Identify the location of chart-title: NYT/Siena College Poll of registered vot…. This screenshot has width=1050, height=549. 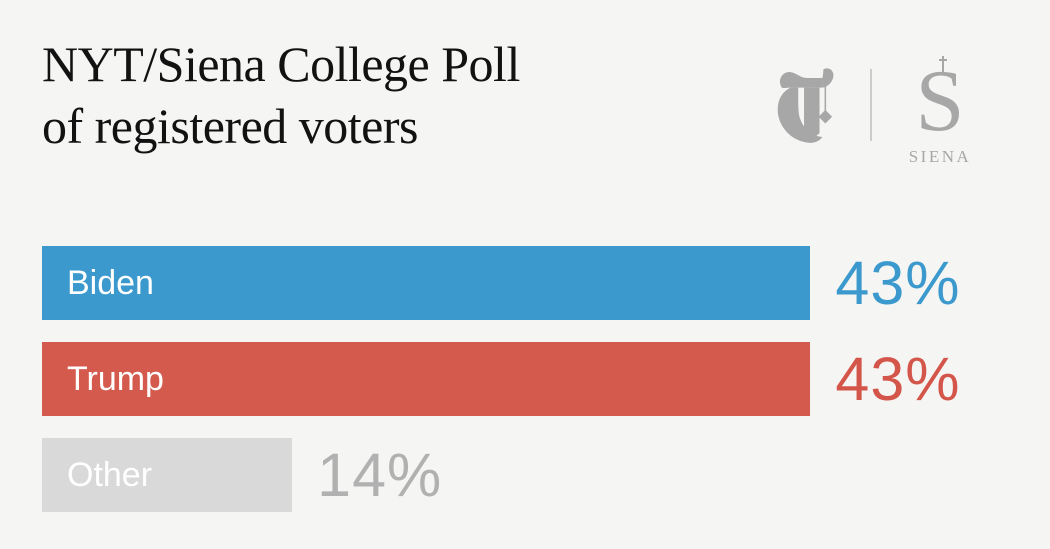
(281, 95).